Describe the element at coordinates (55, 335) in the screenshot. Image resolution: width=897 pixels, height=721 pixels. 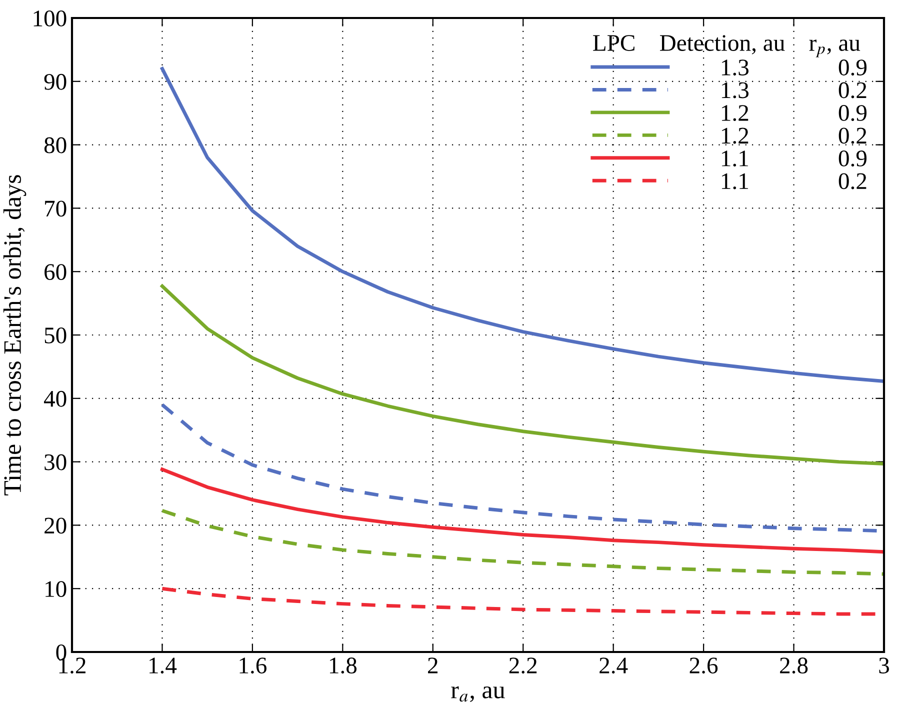
I see `y-tick-label: 50` at that location.